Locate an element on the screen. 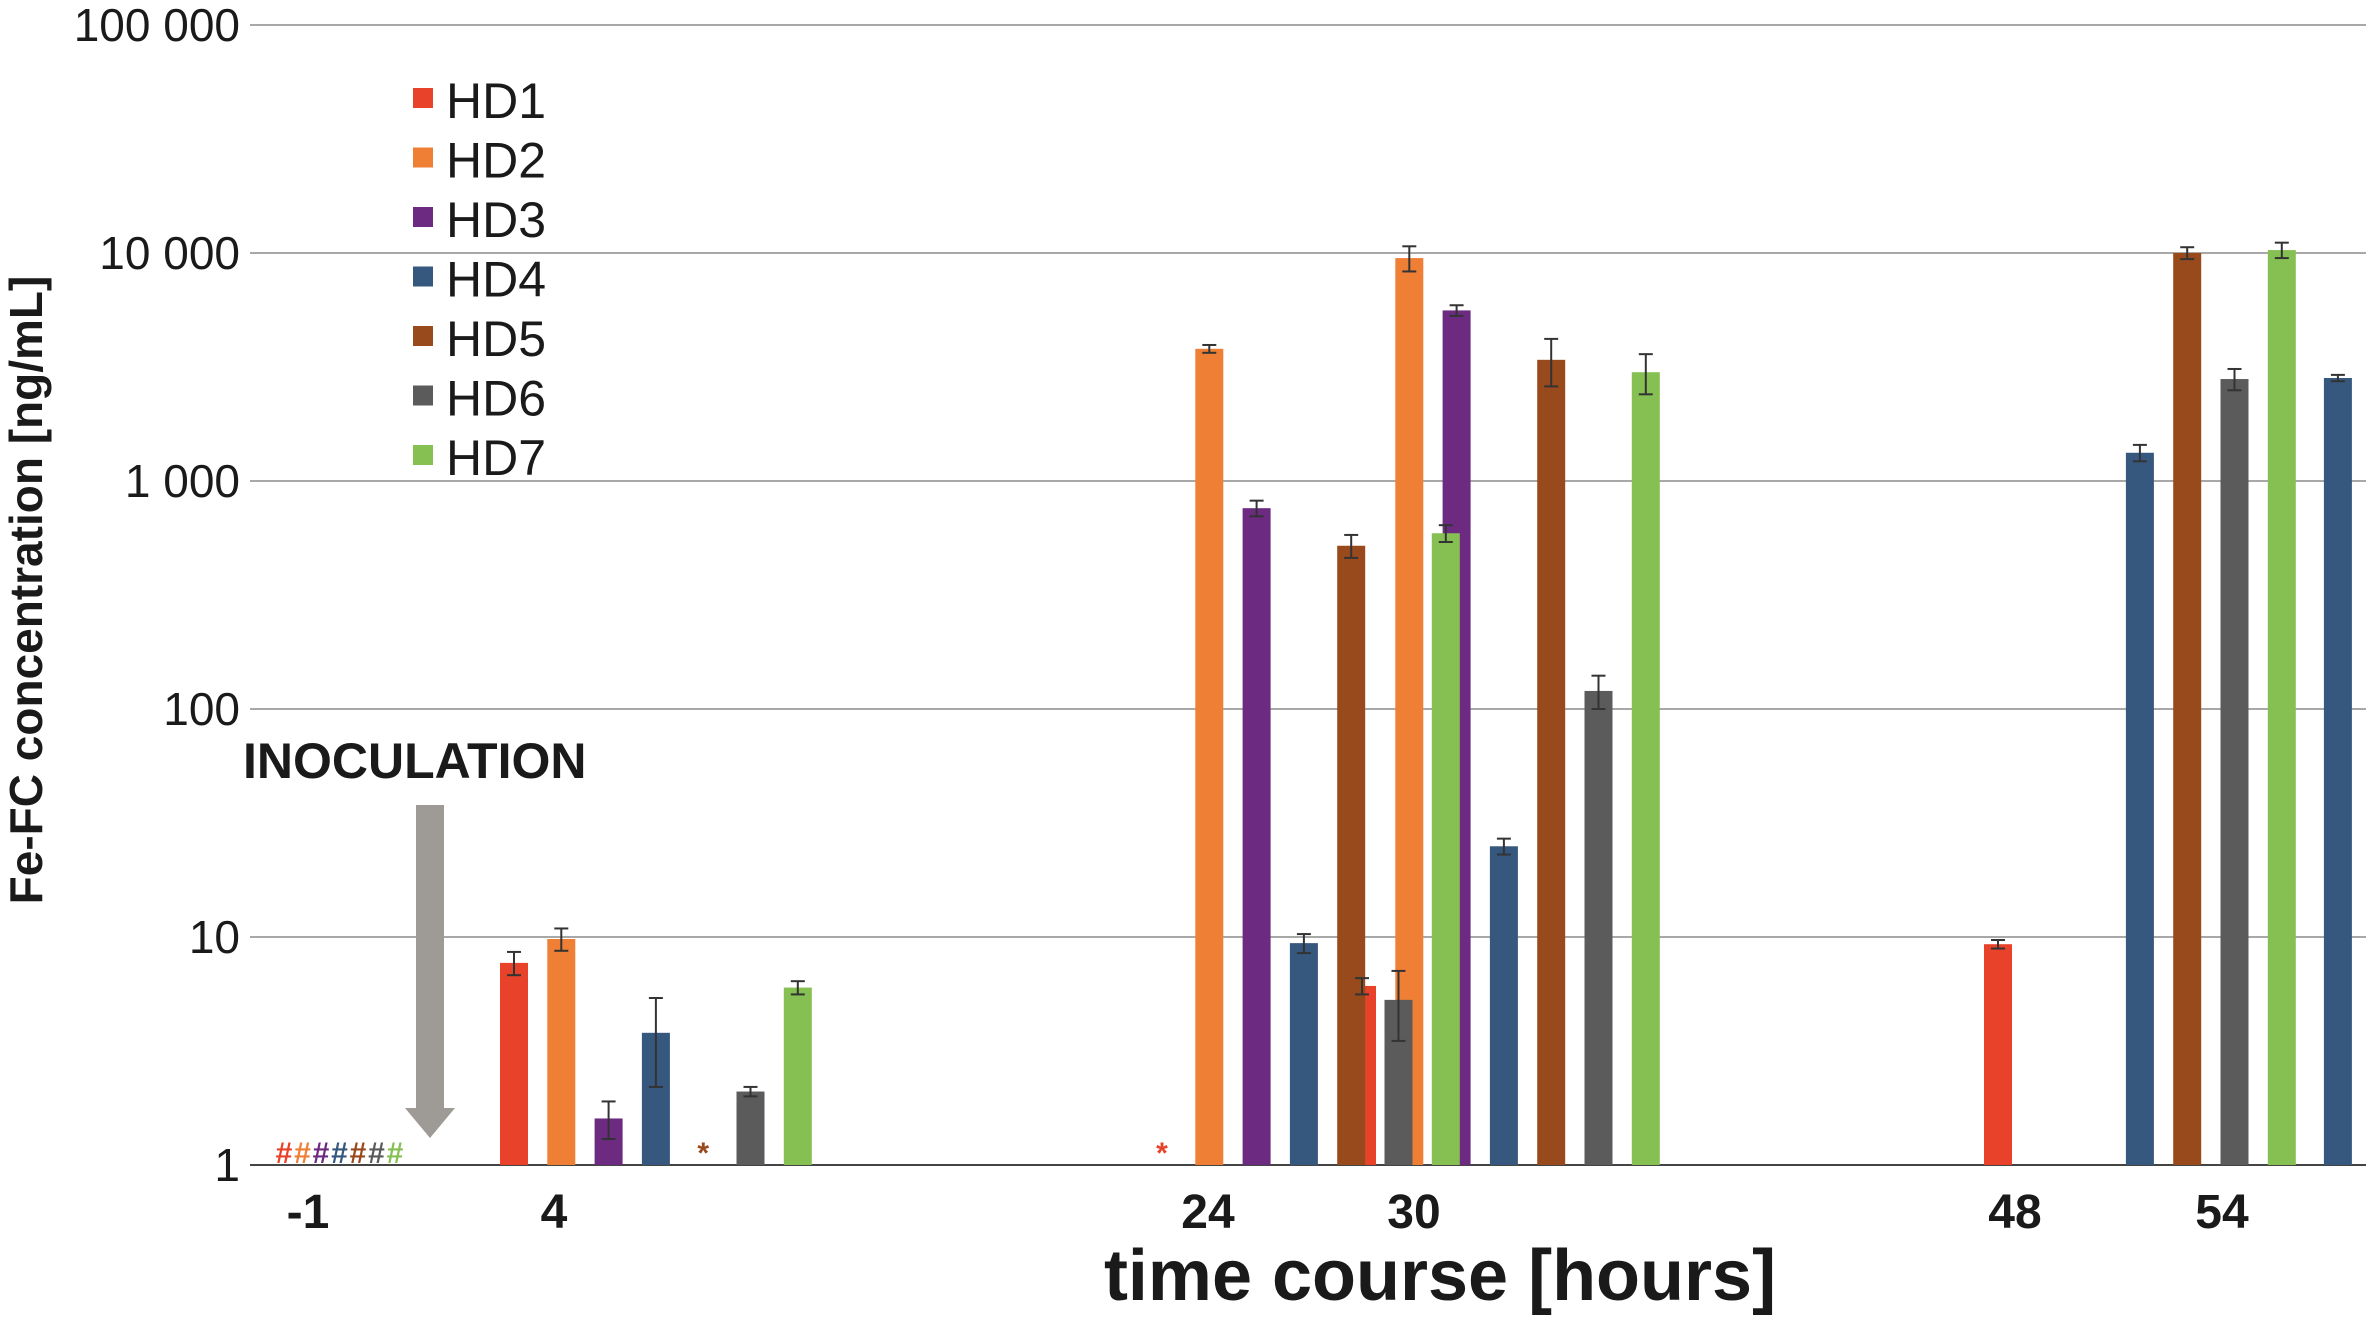 The height and width of the screenshot is (1325, 2371). x-tick-label: 4 is located at coordinates (554, 1212).